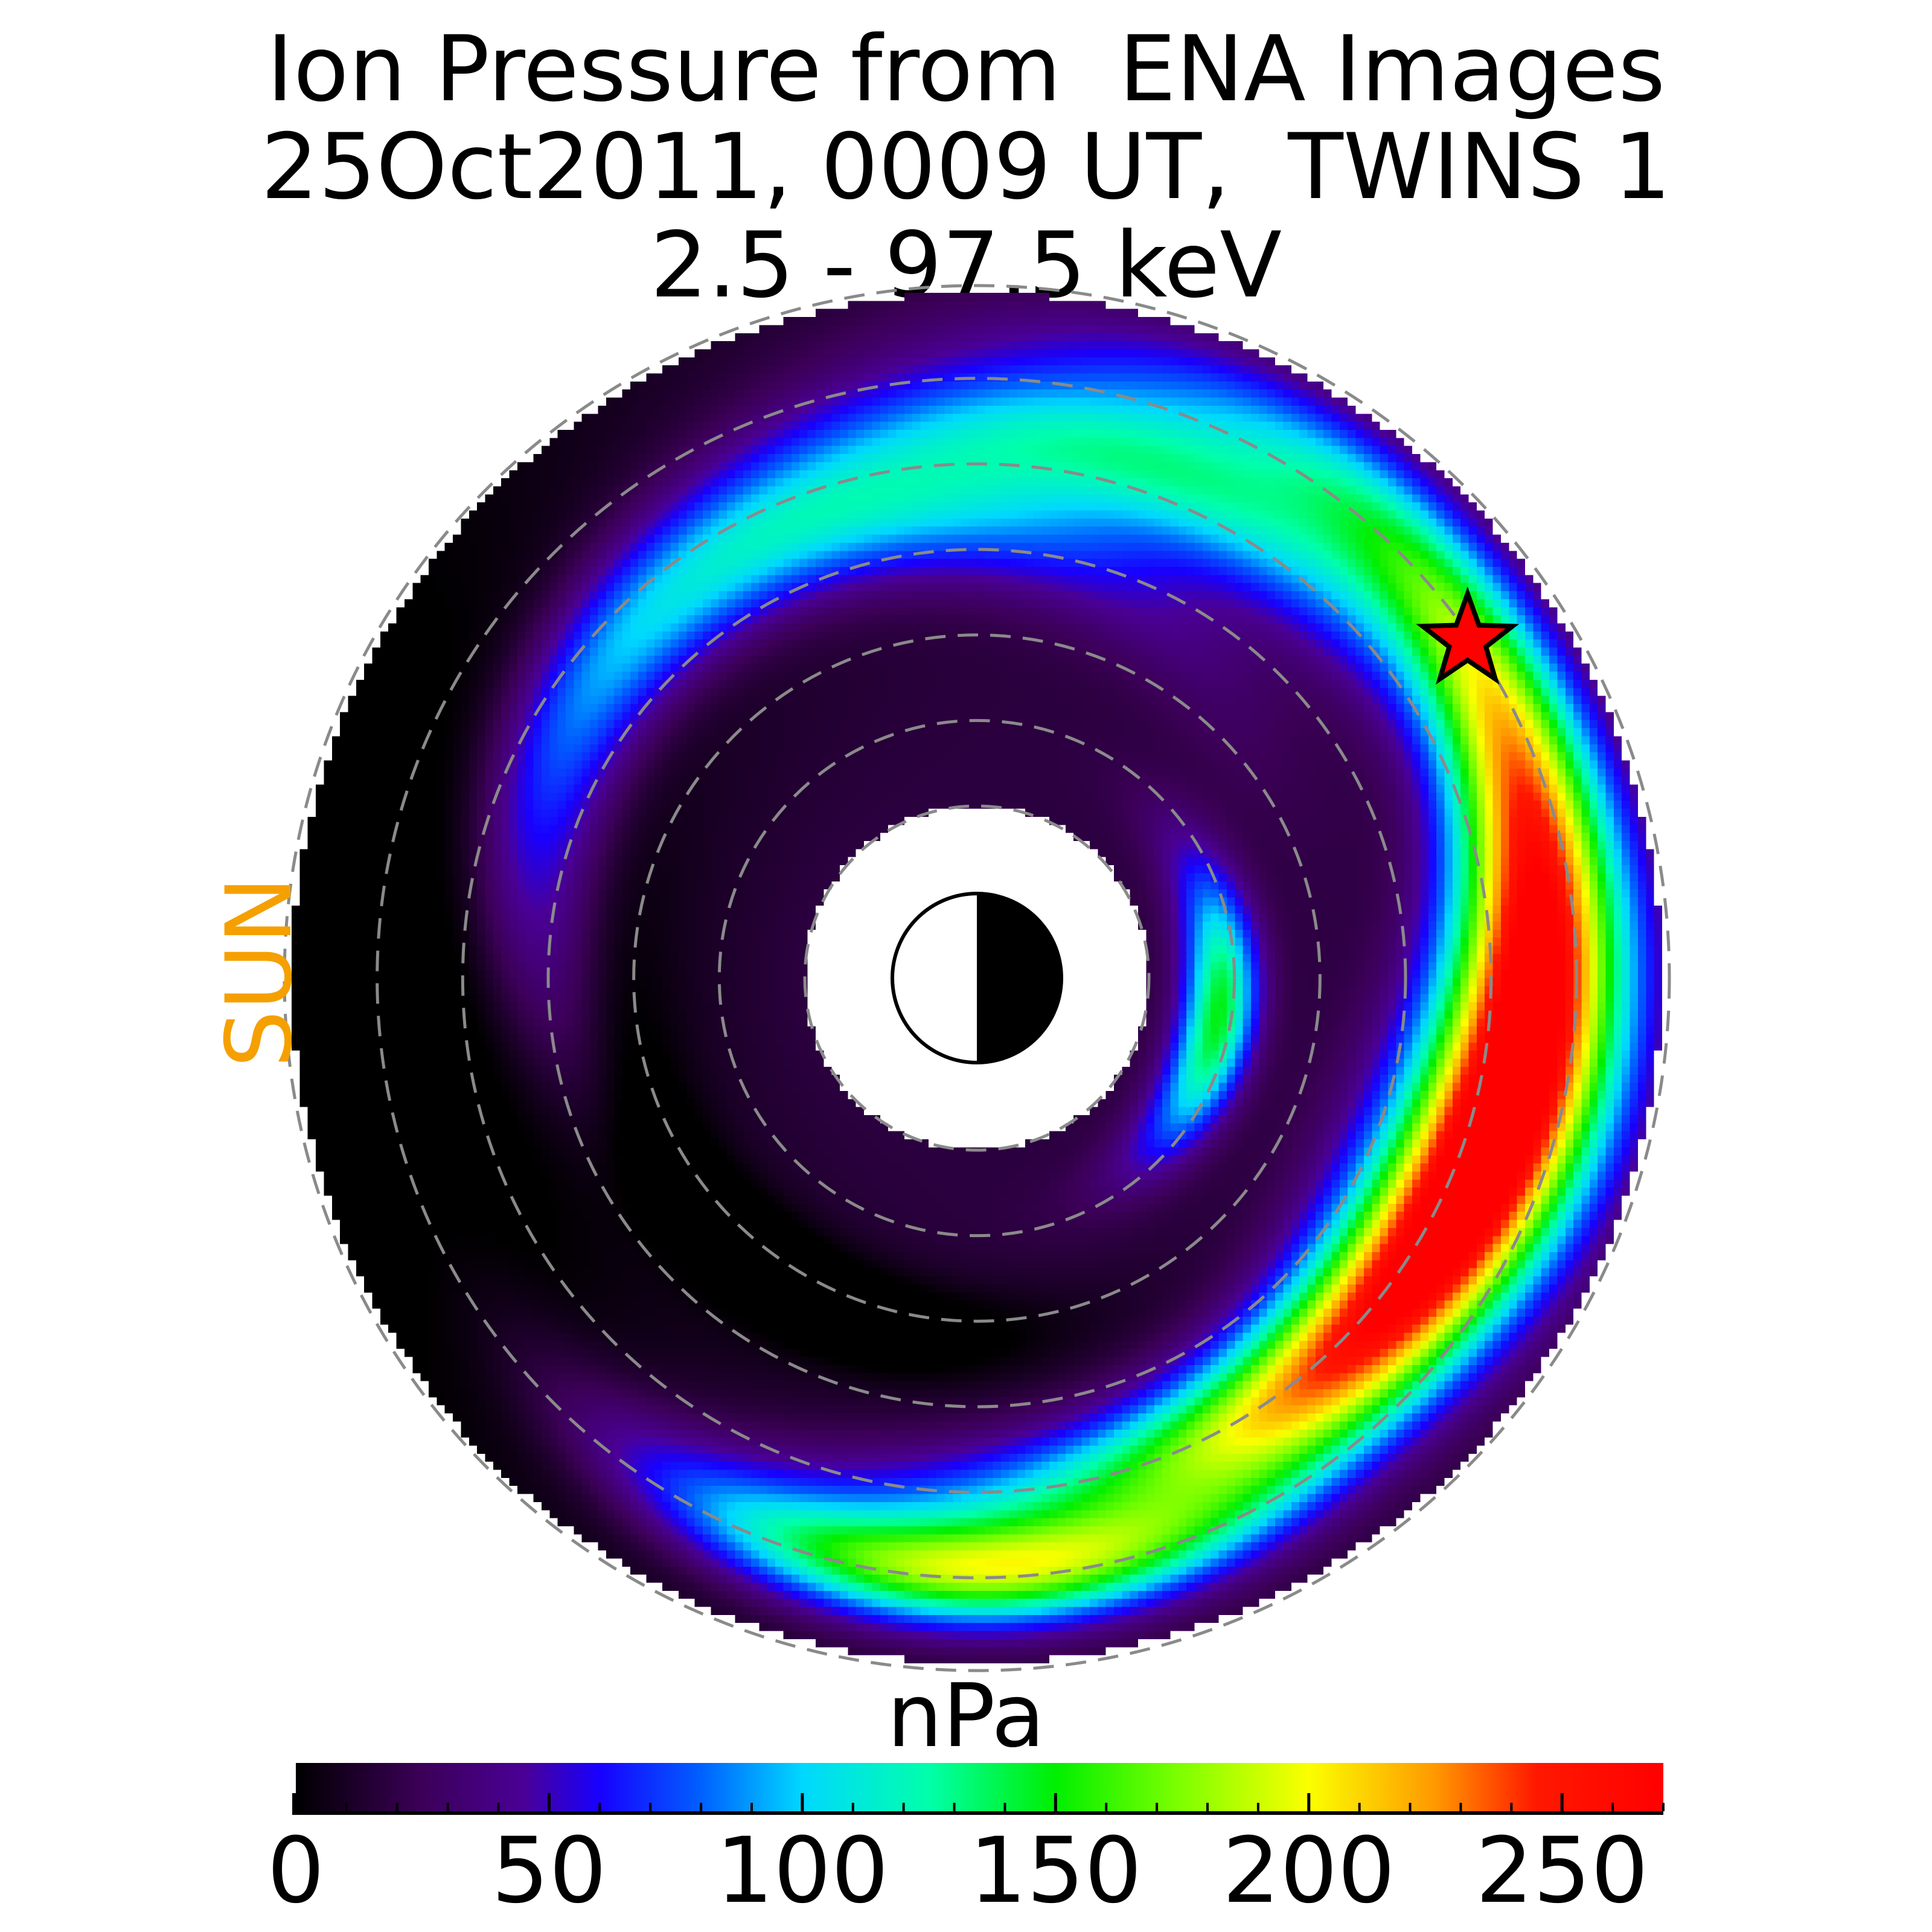 The width and height of the screenshot is (1932, 1932). I want to click on earth-outline, so click(977, 978).